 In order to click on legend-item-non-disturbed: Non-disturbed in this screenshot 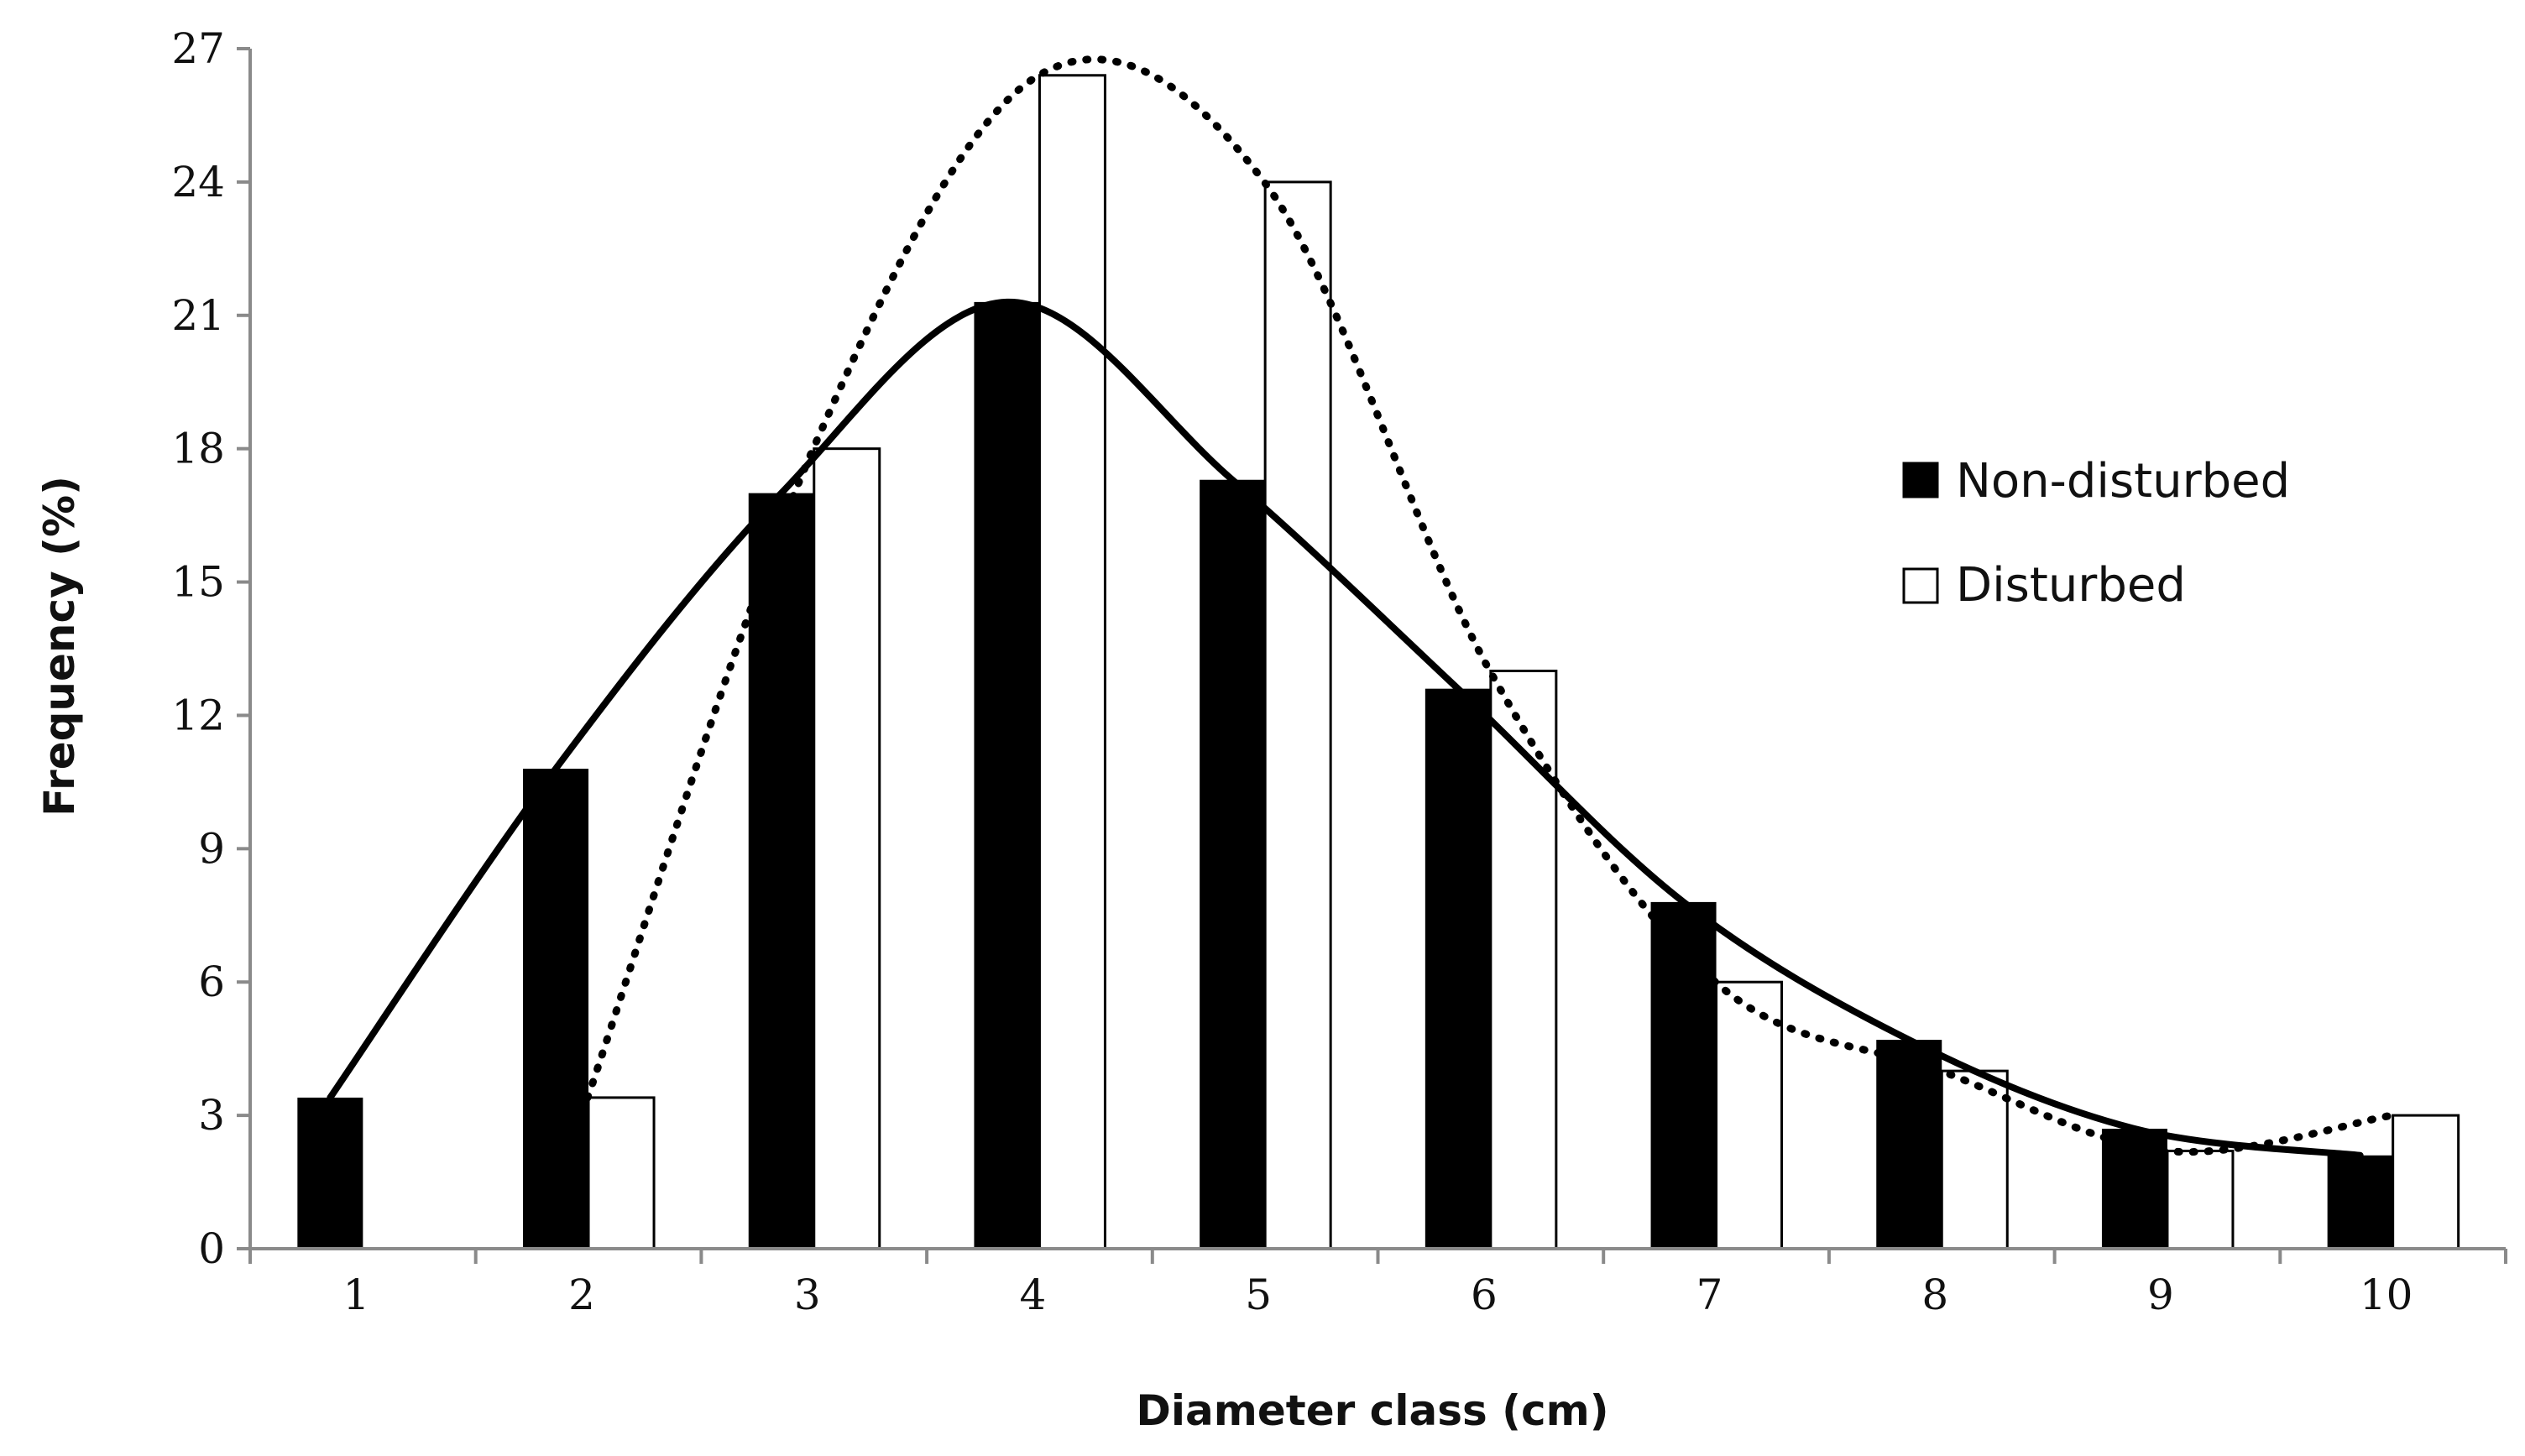, I will do `click(2096, 481)`.